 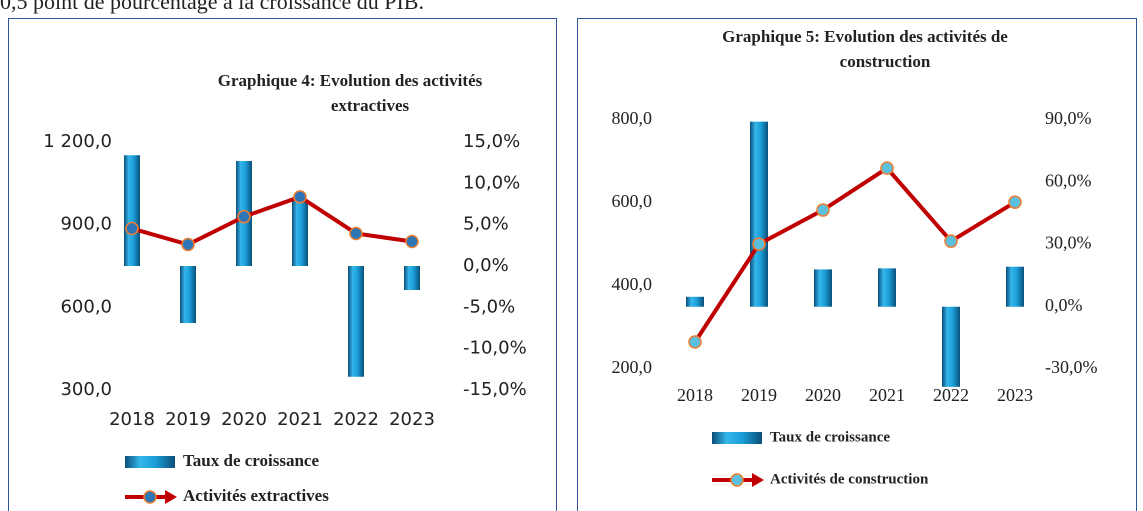 I want to click on y2-tick-label: 15,0%, so click(x=491, y=141).